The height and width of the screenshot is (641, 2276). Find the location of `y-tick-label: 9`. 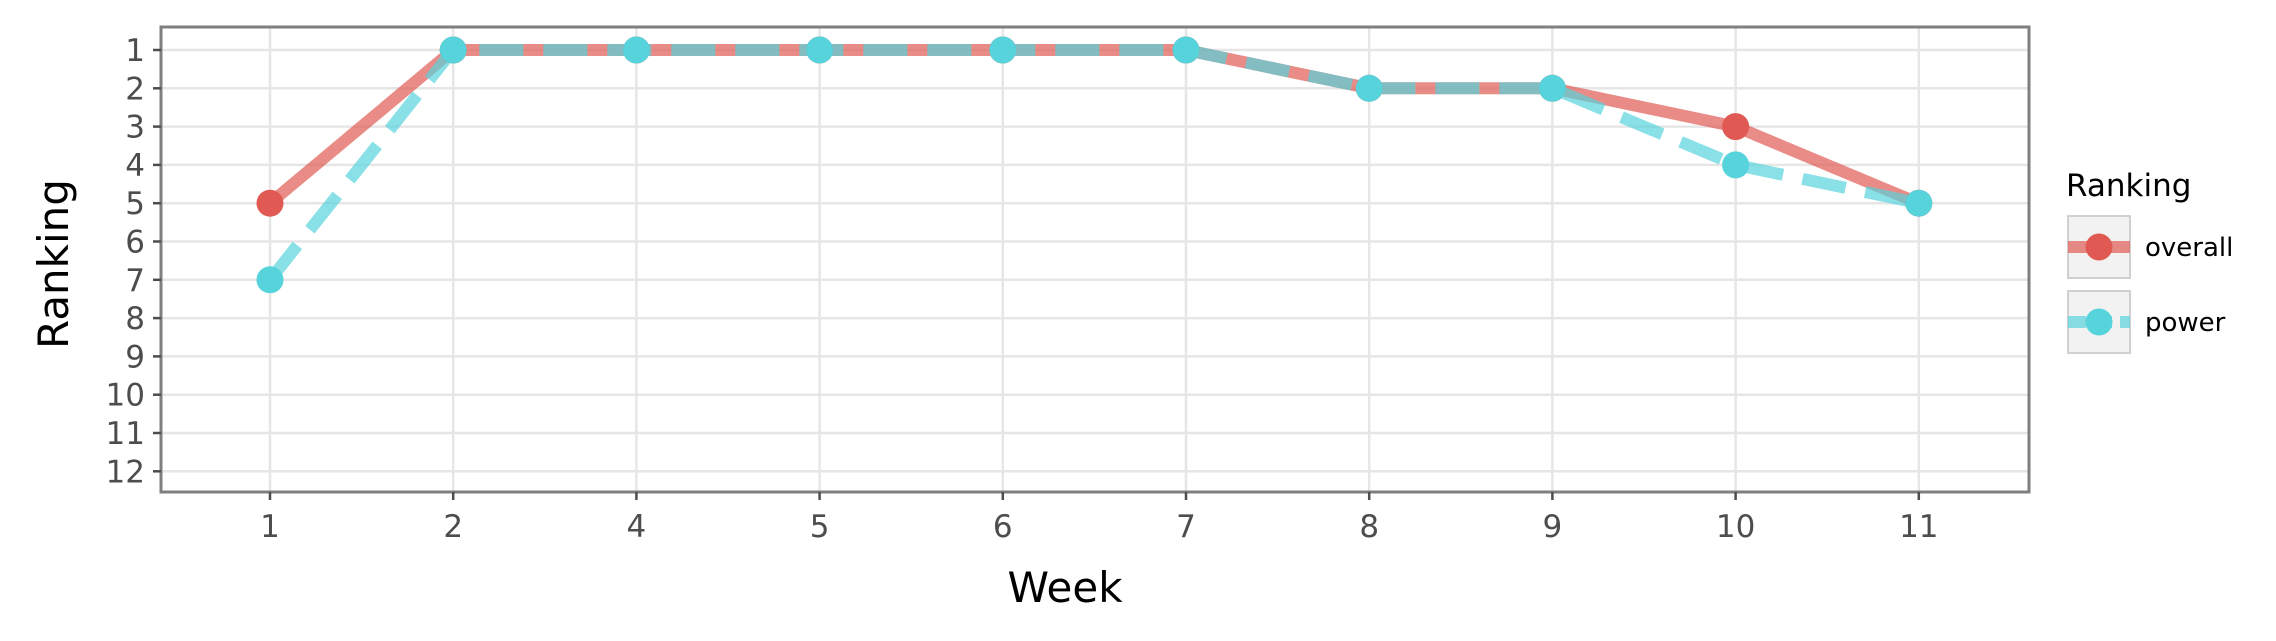

y-tick-label: 9 is located at coordinates (135, 357).